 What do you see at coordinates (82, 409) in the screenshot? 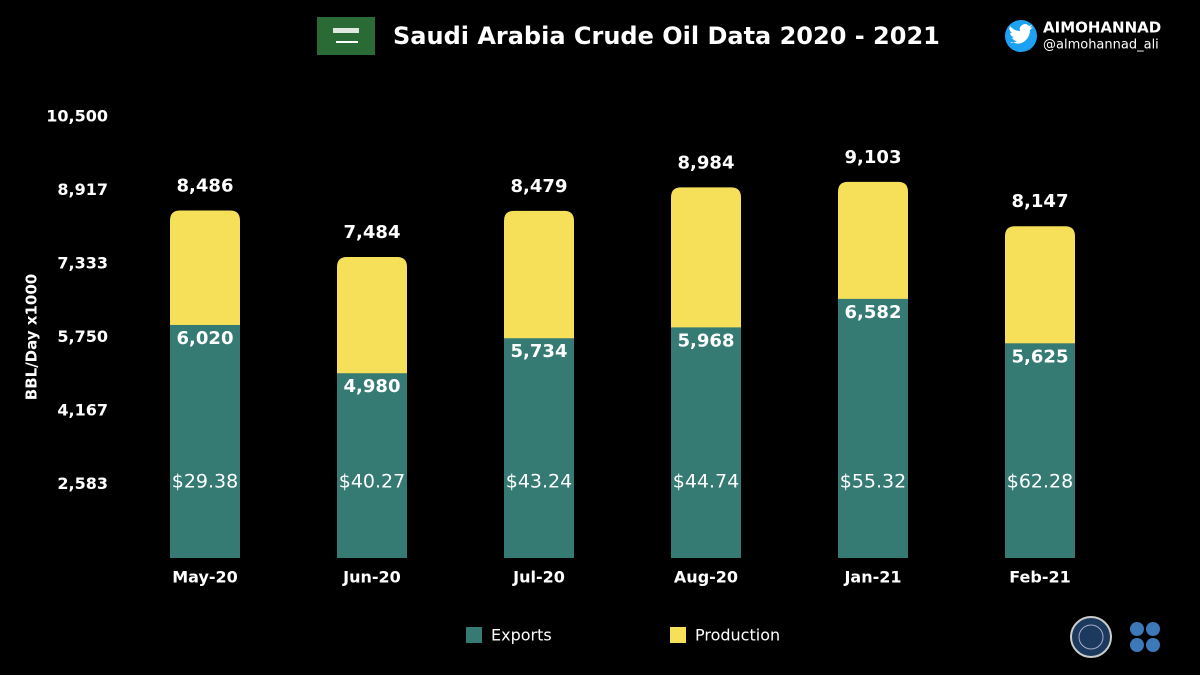
I see `y-tick-label: 4,167` at bounding box center [82, 409].